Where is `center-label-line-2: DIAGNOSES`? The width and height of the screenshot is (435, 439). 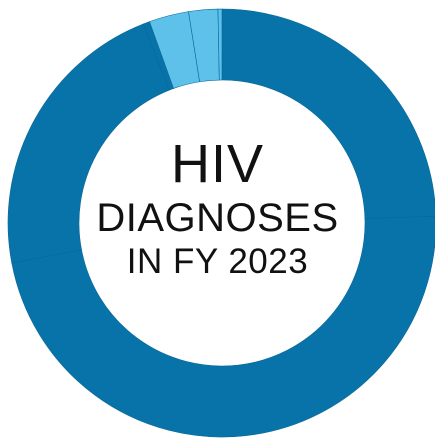 center-label-line-2: DIAGNOSES is located at coordinates (217, 218).